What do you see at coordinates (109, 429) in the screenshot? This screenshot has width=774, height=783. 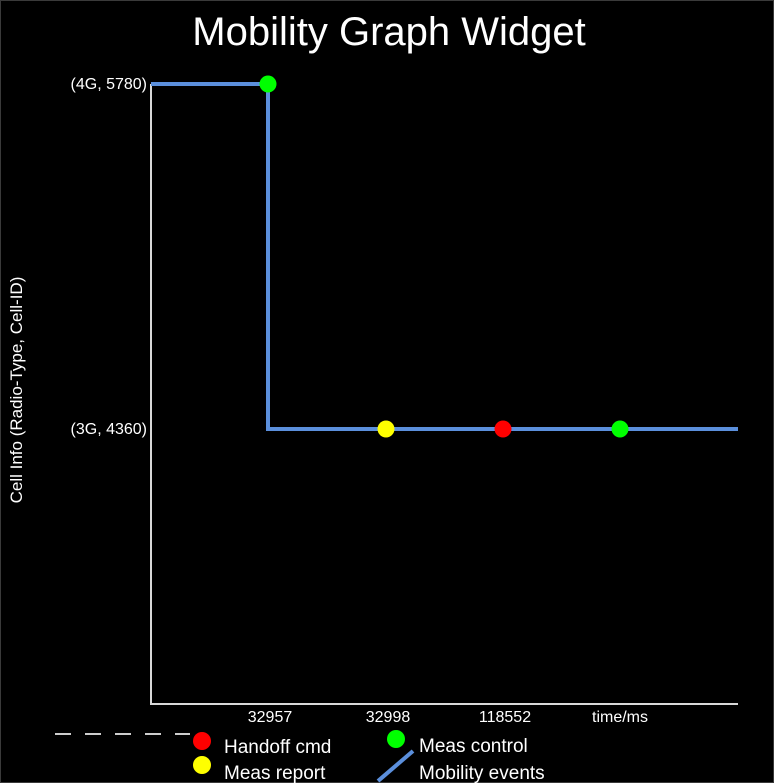 I see `y-tick-label: (3G, 4360)` at bounding box center [109, 429].